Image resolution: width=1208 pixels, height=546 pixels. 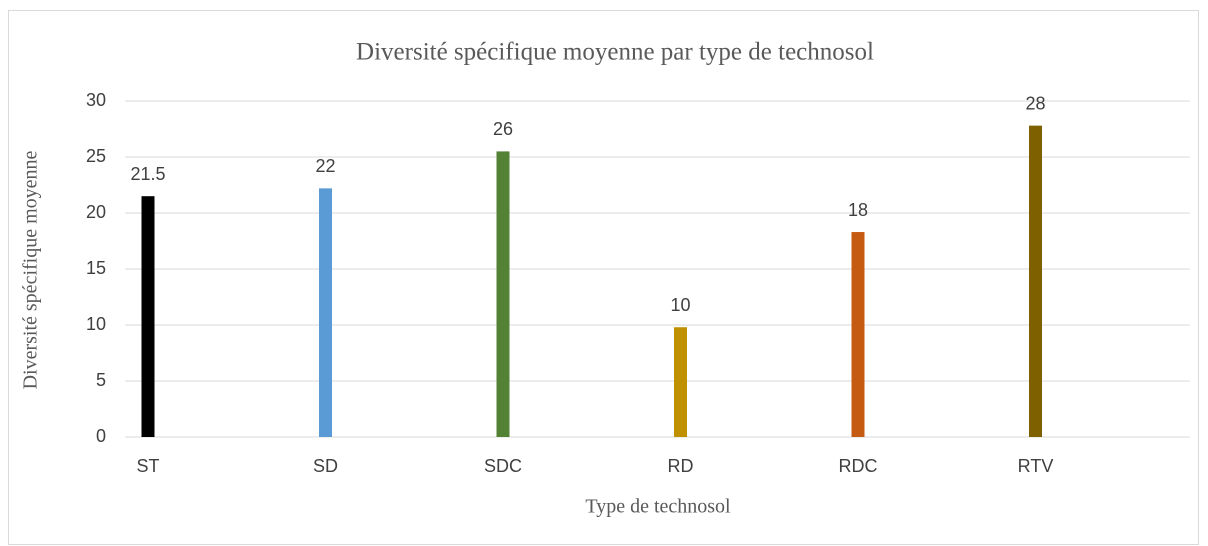 I want to click on x-tick-label: RTV, so click(x=1036, y=466).